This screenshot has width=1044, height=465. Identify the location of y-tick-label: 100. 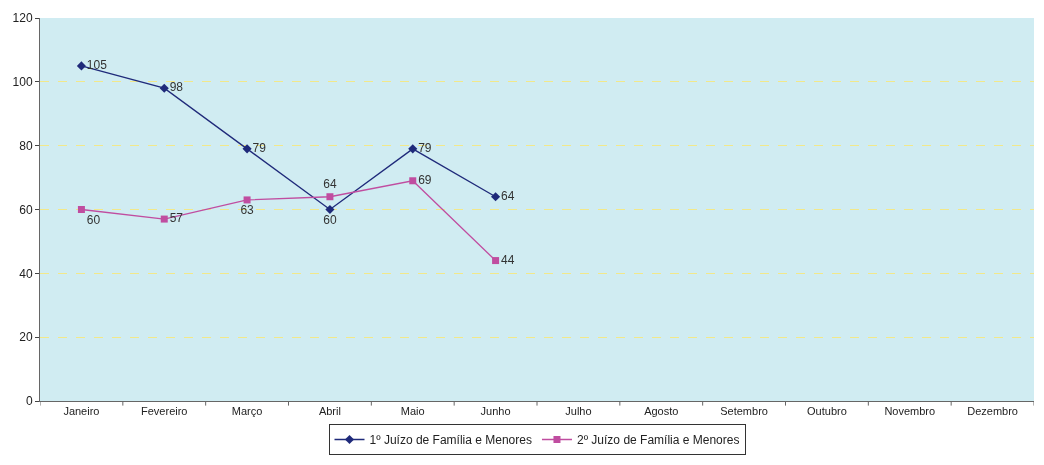
(22, 82).